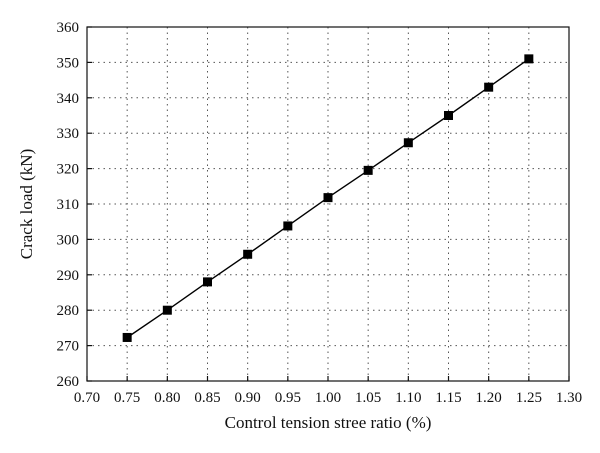 This screenshot has height=453, width=600. Describe the element at coordinates (68, 347) in the screenshot. I see `y-tick-label: 270` at that location.